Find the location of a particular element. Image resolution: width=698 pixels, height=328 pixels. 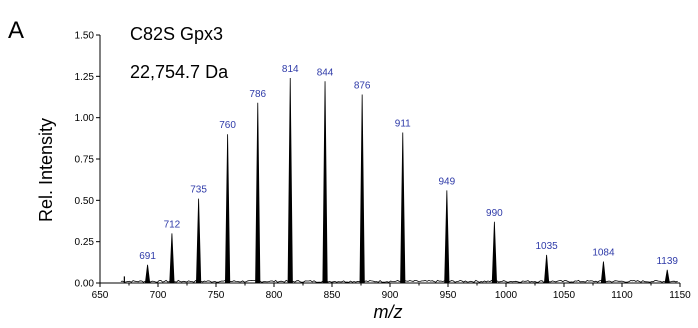

peak-label-1139: 1139 is located at coordinates (667, 261).